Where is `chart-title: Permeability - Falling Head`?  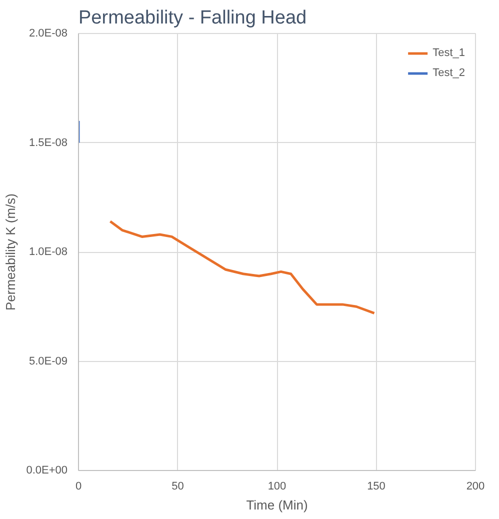
chart-title: Permeability - Falling Head is located at coordinates (192, 18).